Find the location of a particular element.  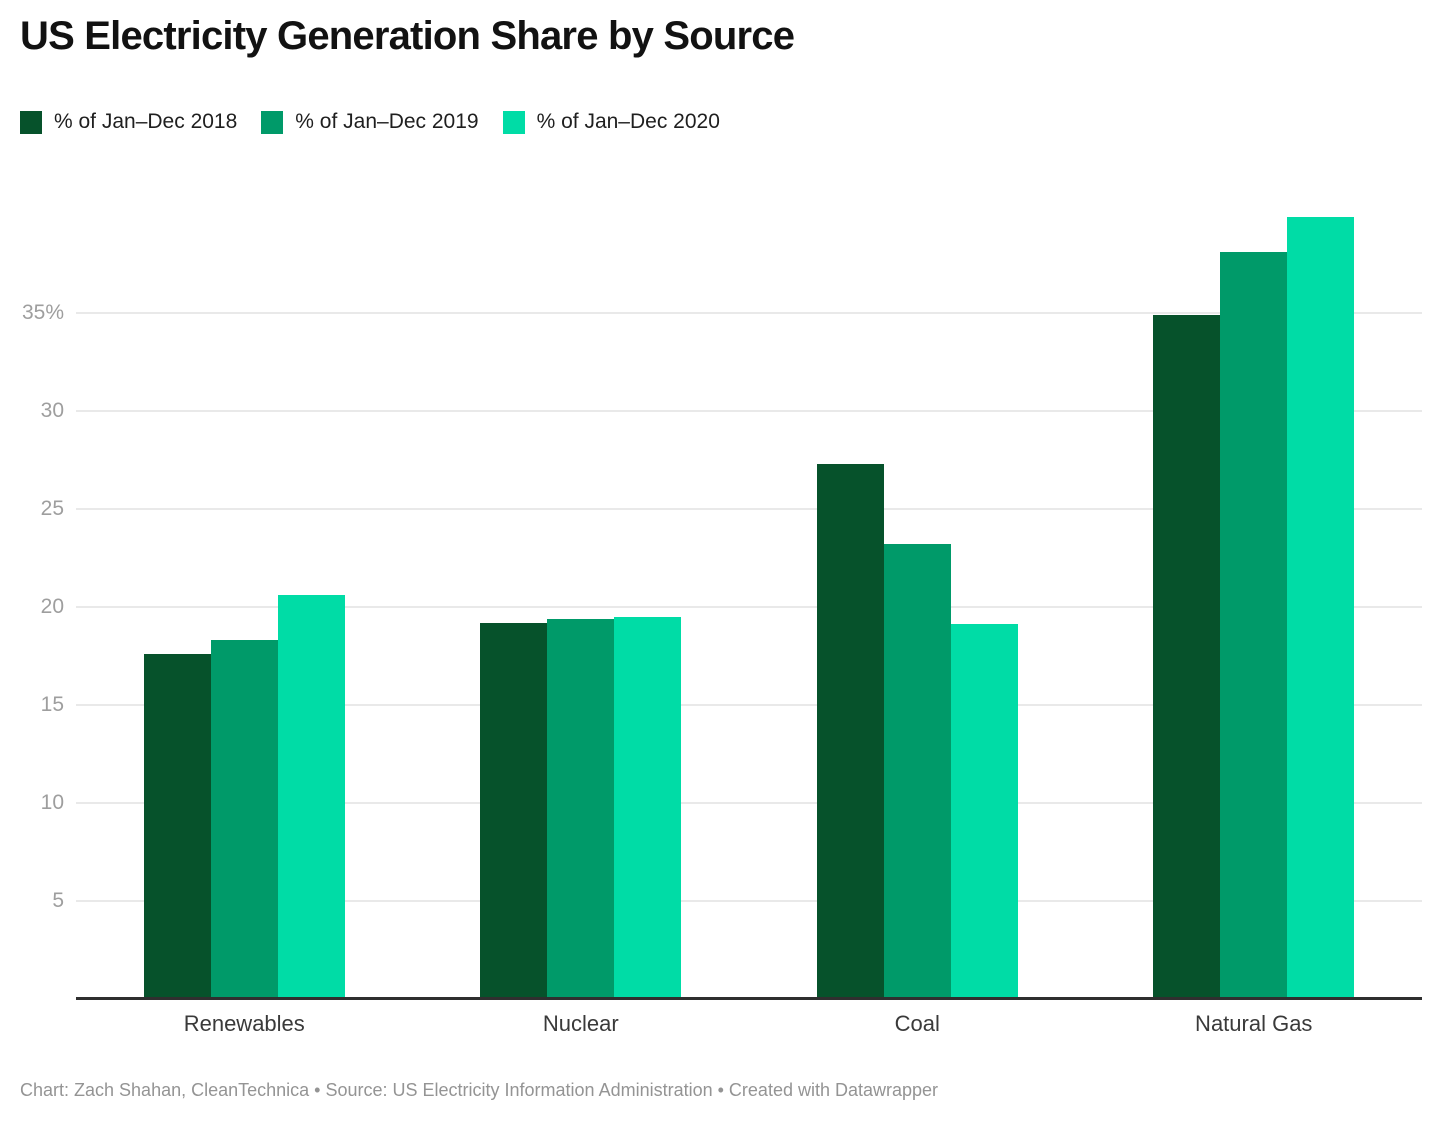

y-tick-label-30: 30 is located at coordinates (52, 410).